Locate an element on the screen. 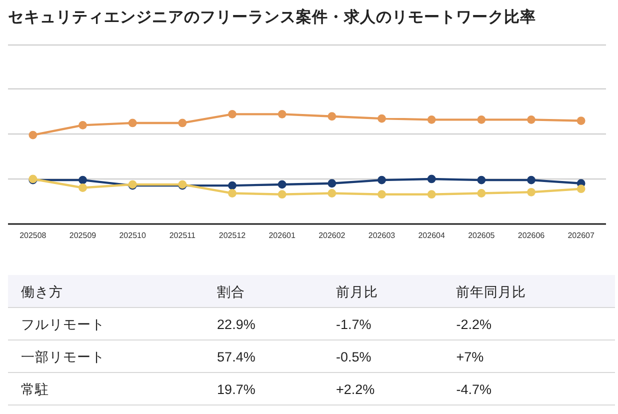 The height and width of the screenshot is (414, 618). text: +7% is located at coordinates (470, 356).